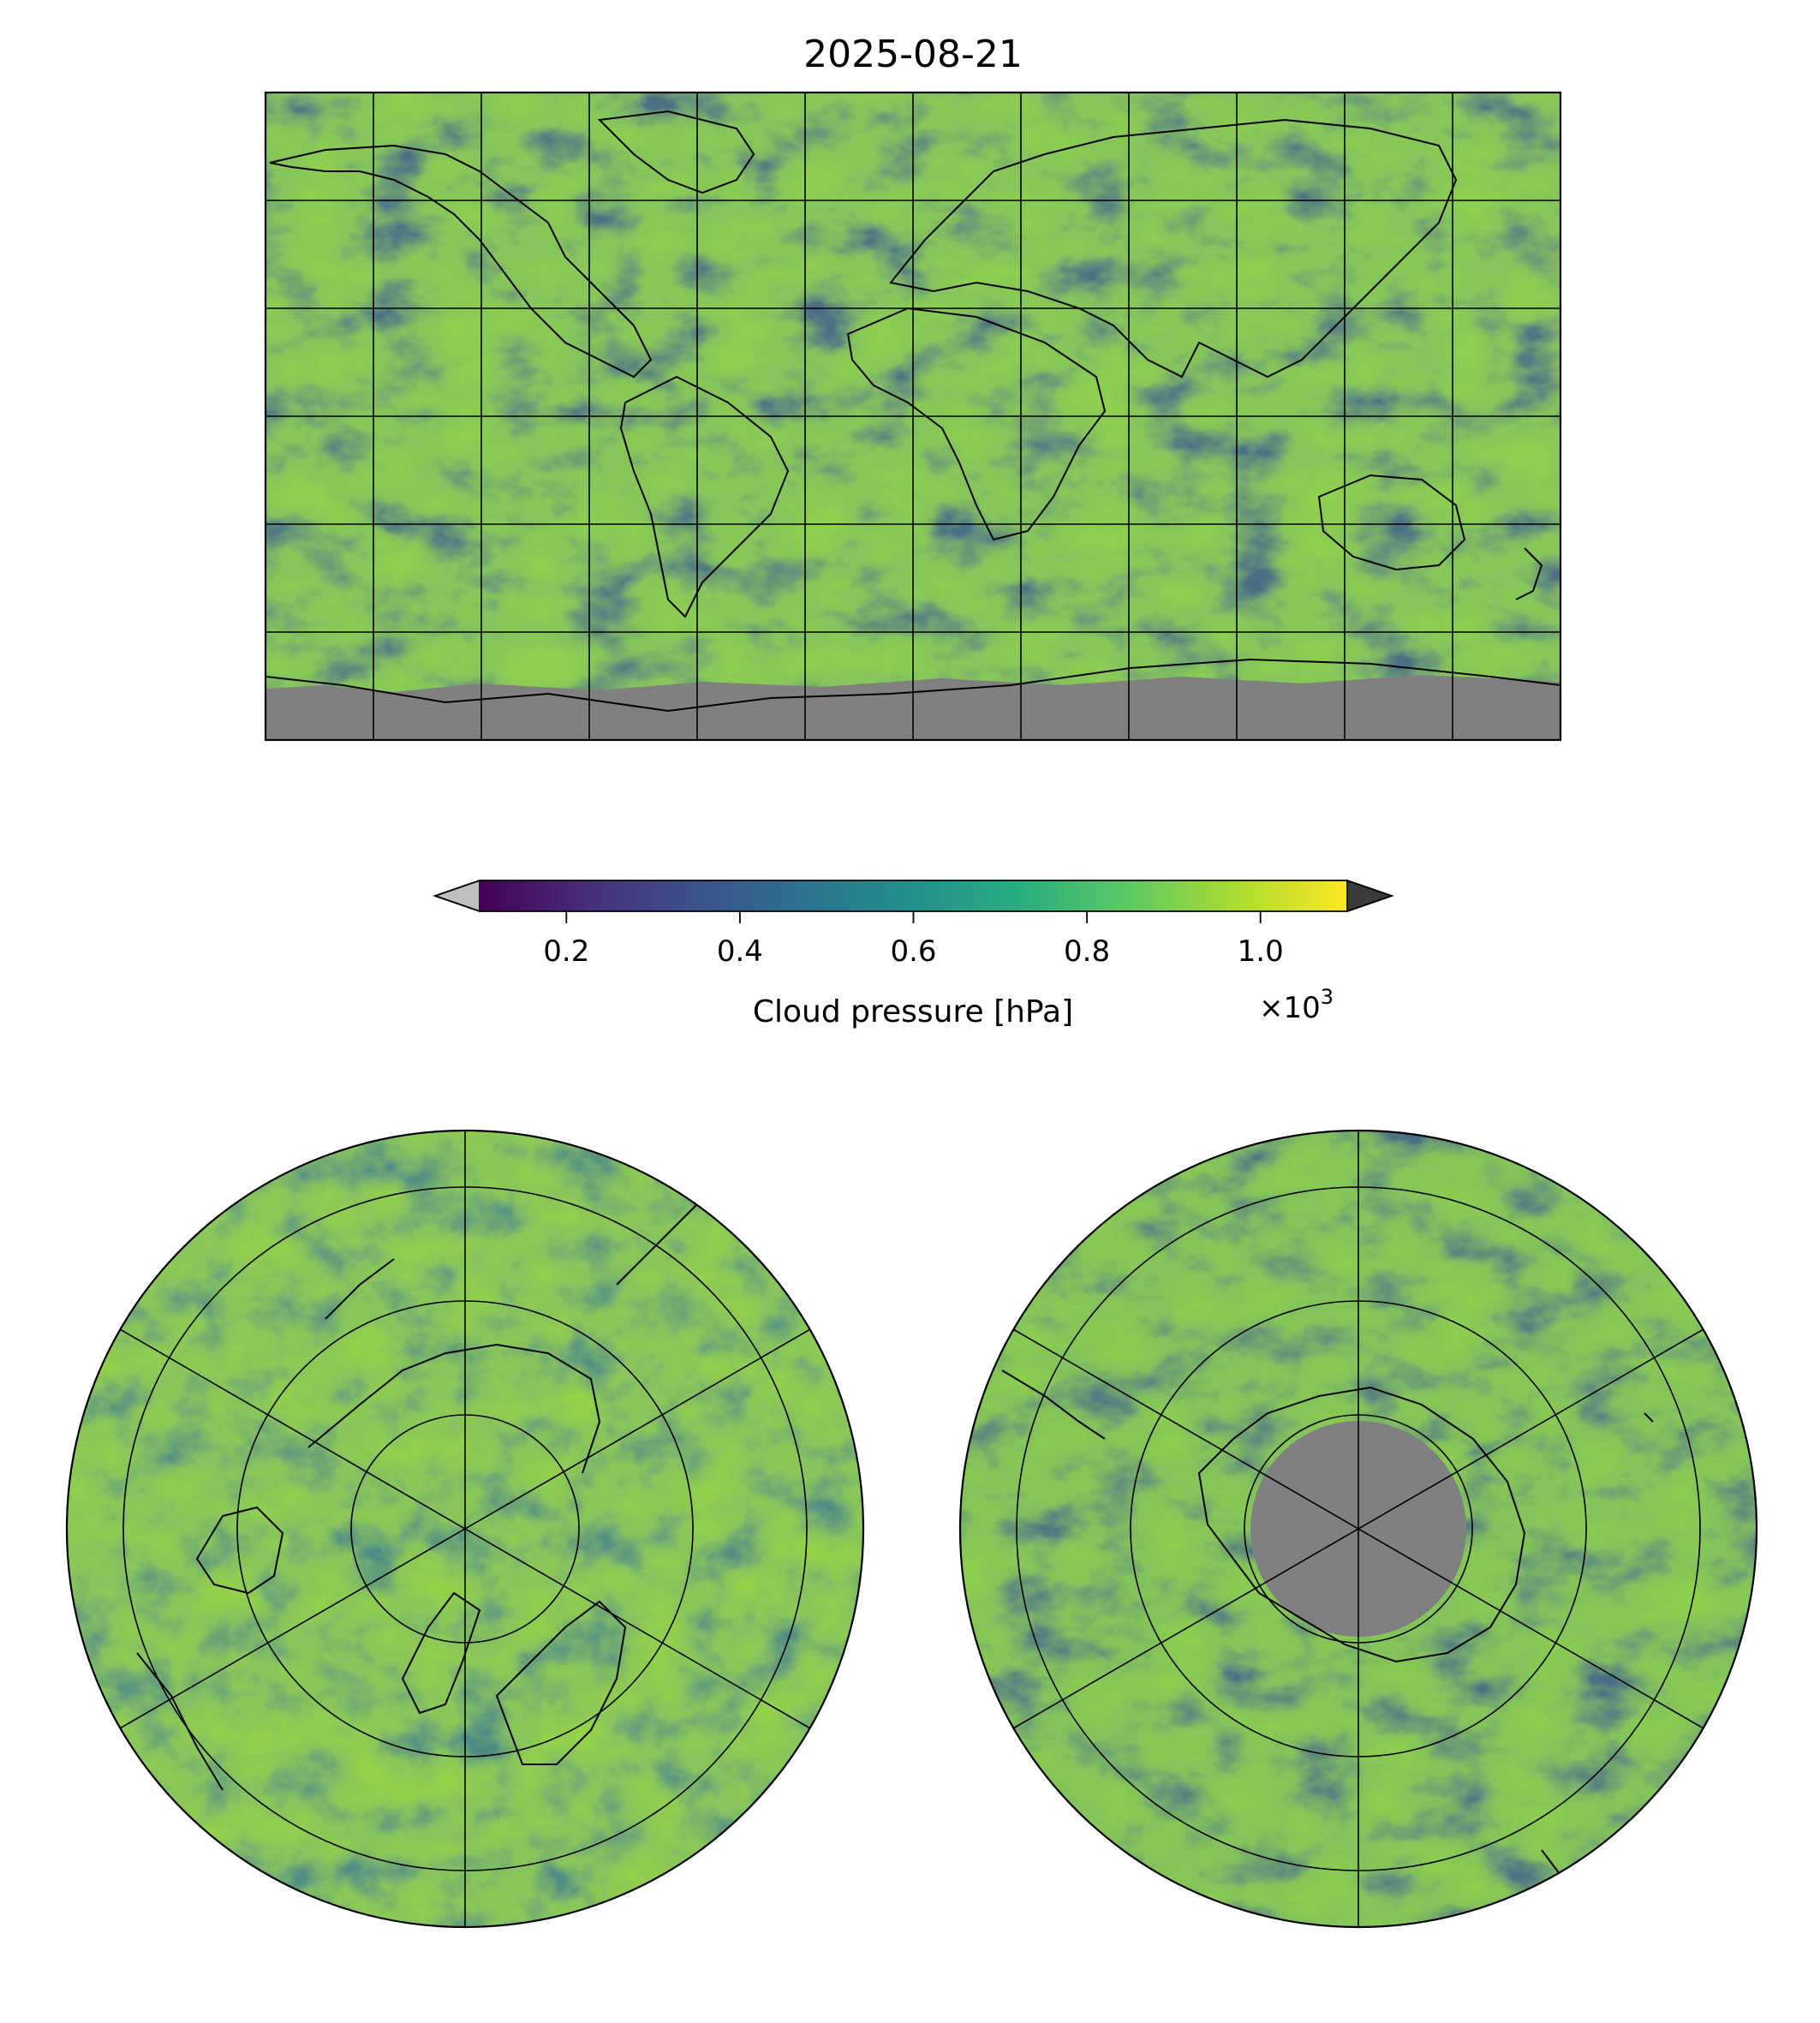  I want to click on colorbar-tick-label: 0.2, so click(566, 951).